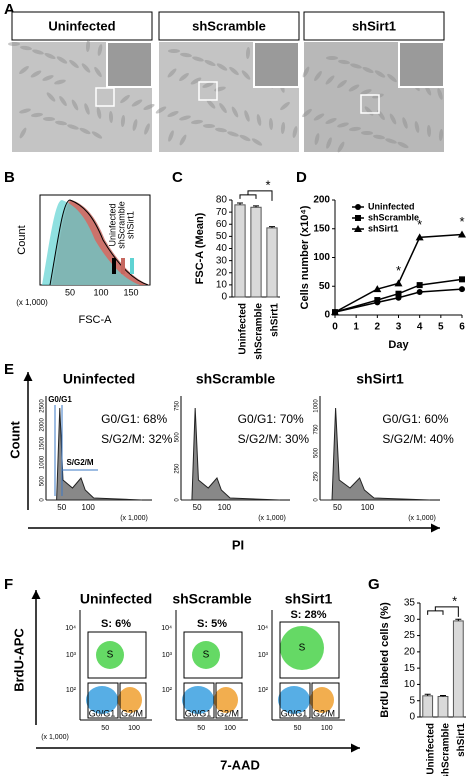 This screenshot has height=776, width=474. I want to click on x-tick-label: shScramble, so click(259, 331).